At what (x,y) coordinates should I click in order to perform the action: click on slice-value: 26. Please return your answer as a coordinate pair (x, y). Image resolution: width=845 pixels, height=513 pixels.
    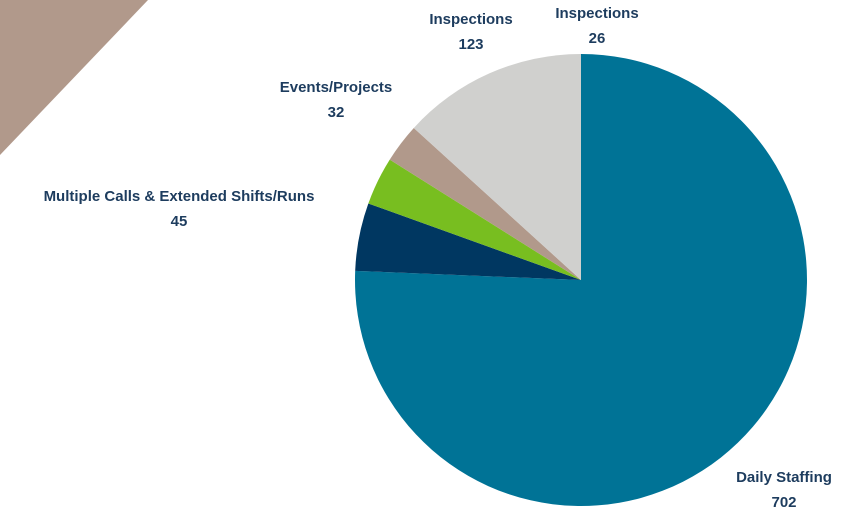
    Looking at the image, I should click on (597, 38).